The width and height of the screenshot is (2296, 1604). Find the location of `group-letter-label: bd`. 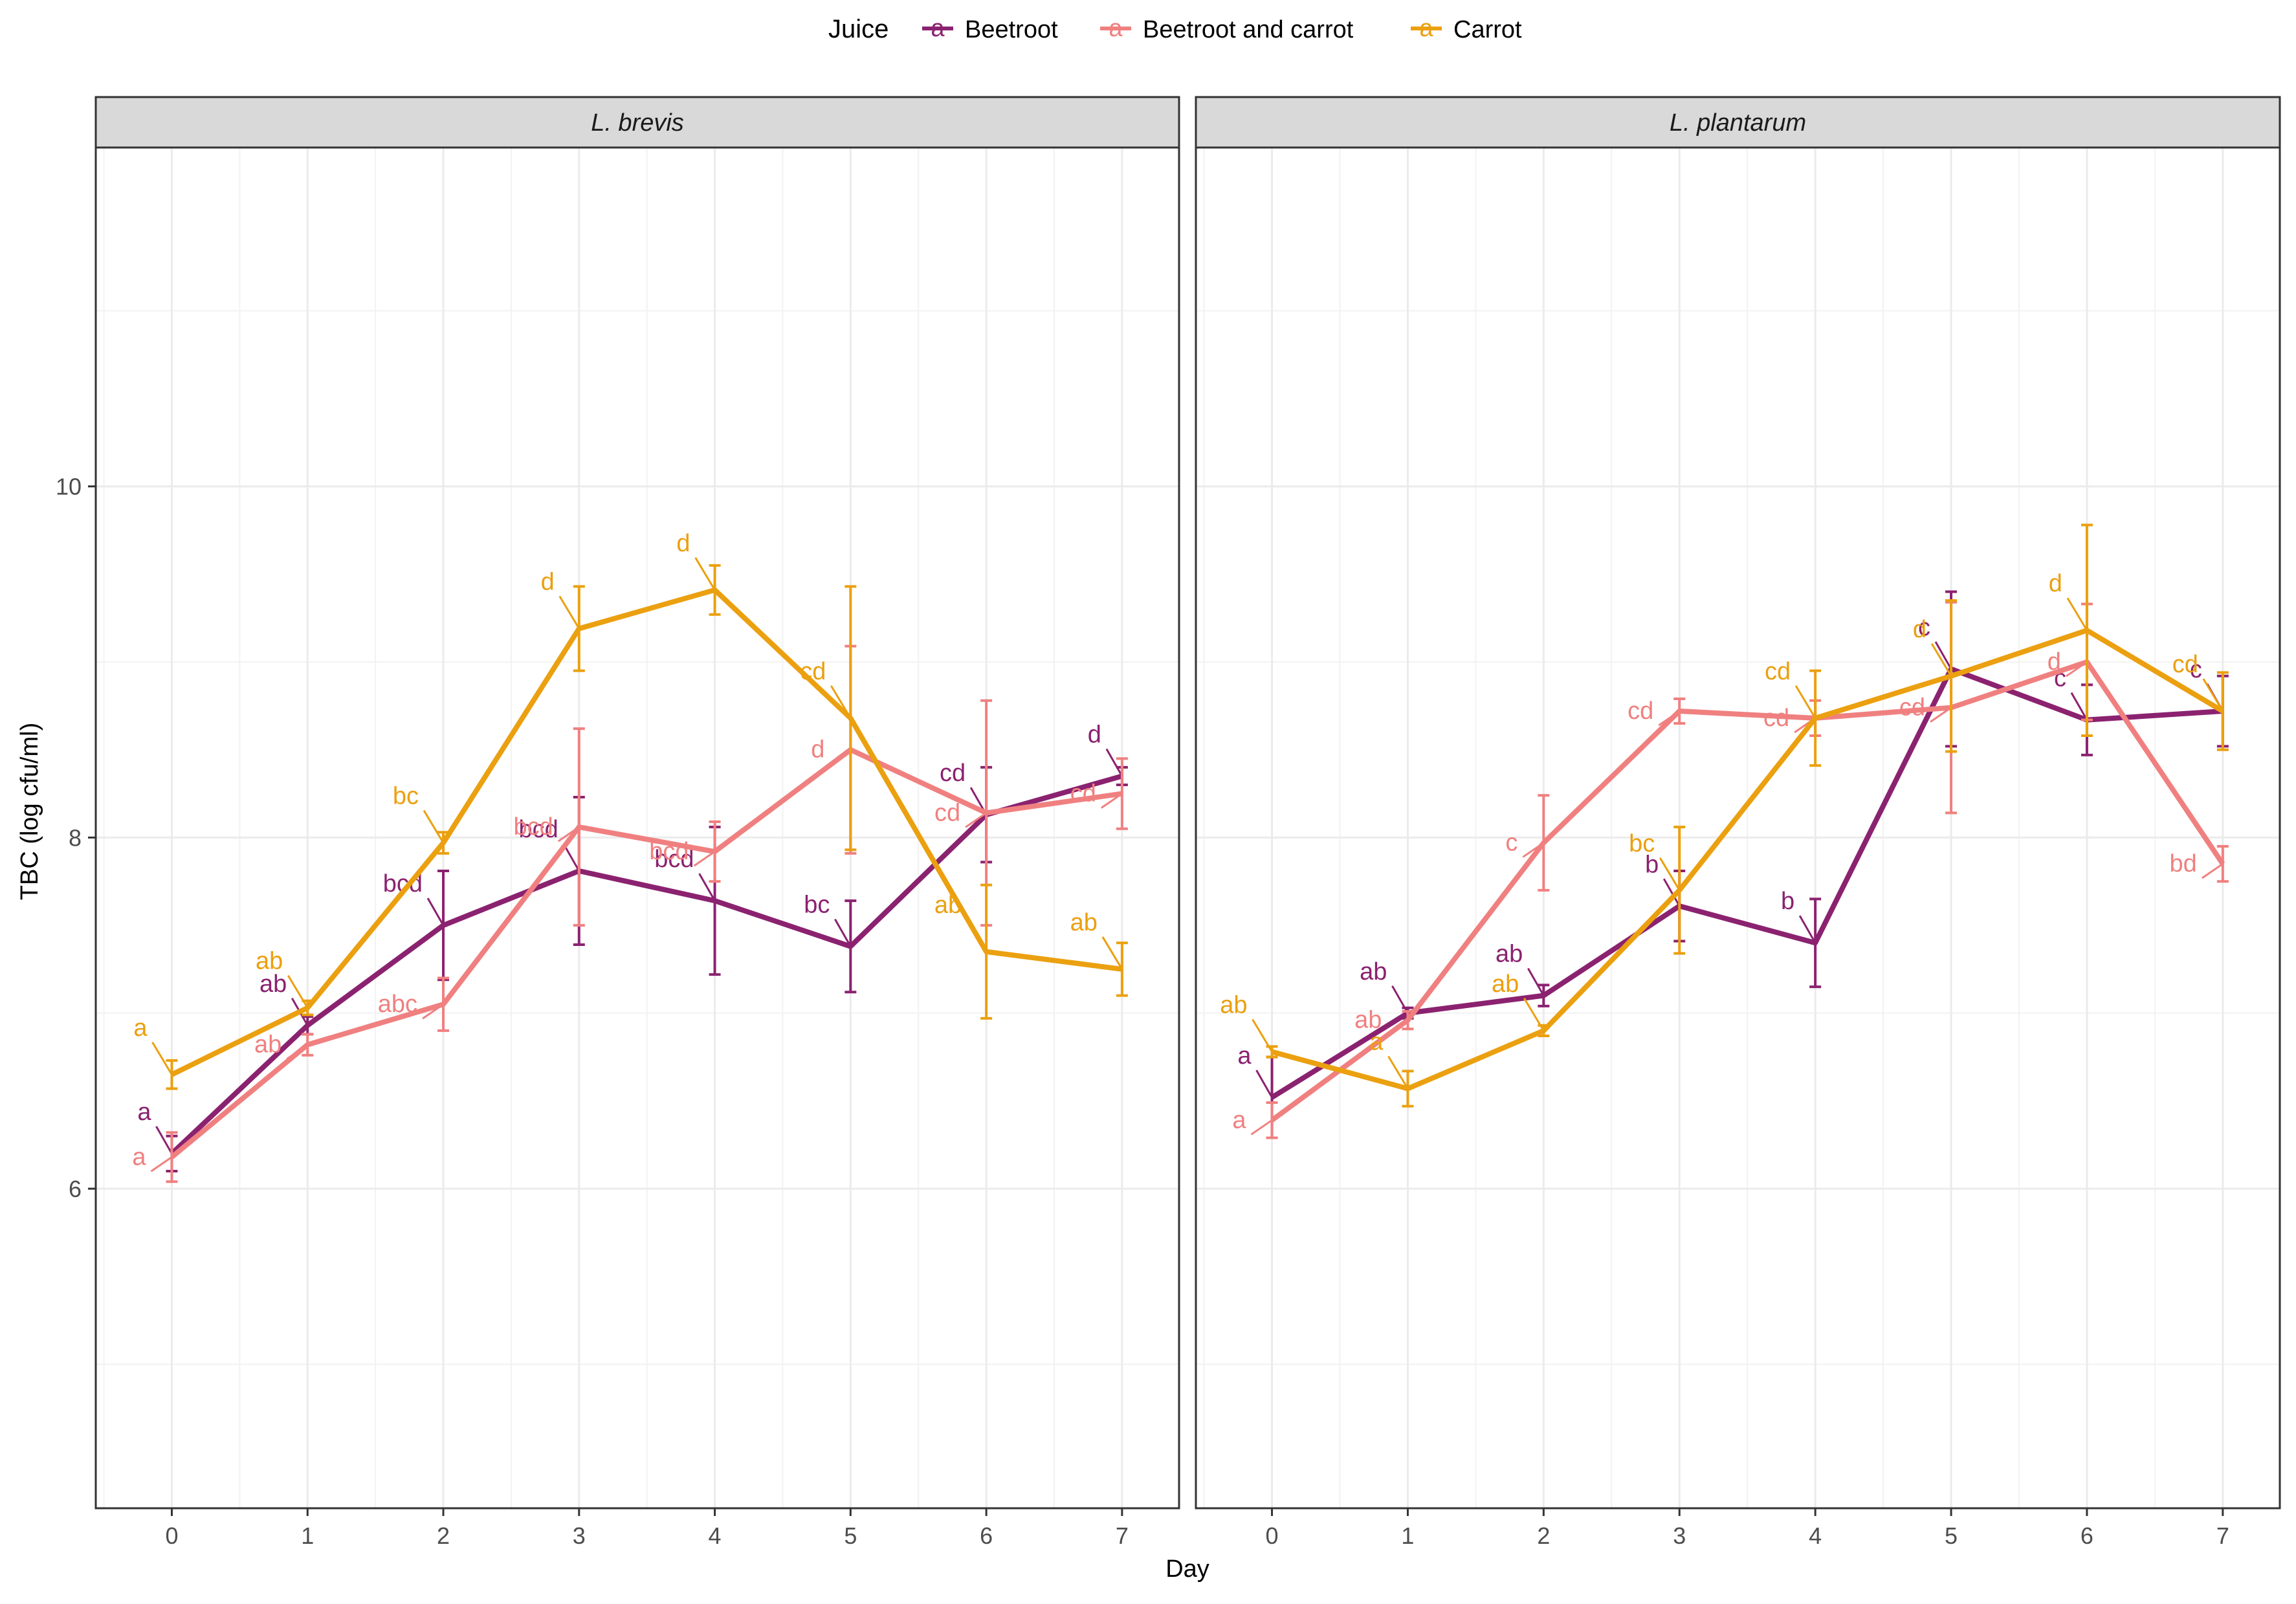

group-letter-label: bd is located at coordinates (2183, 864).